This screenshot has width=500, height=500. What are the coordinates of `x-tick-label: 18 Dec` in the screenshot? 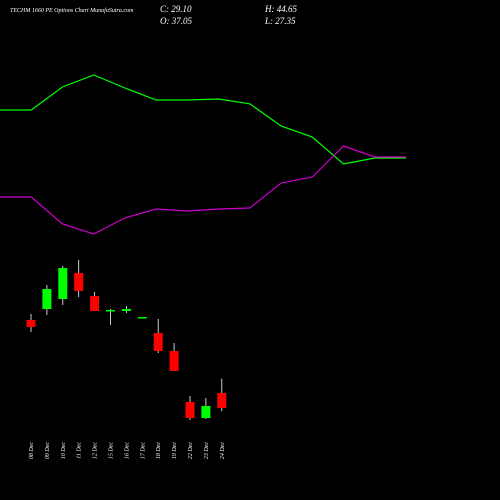 It's located at (159, 450).